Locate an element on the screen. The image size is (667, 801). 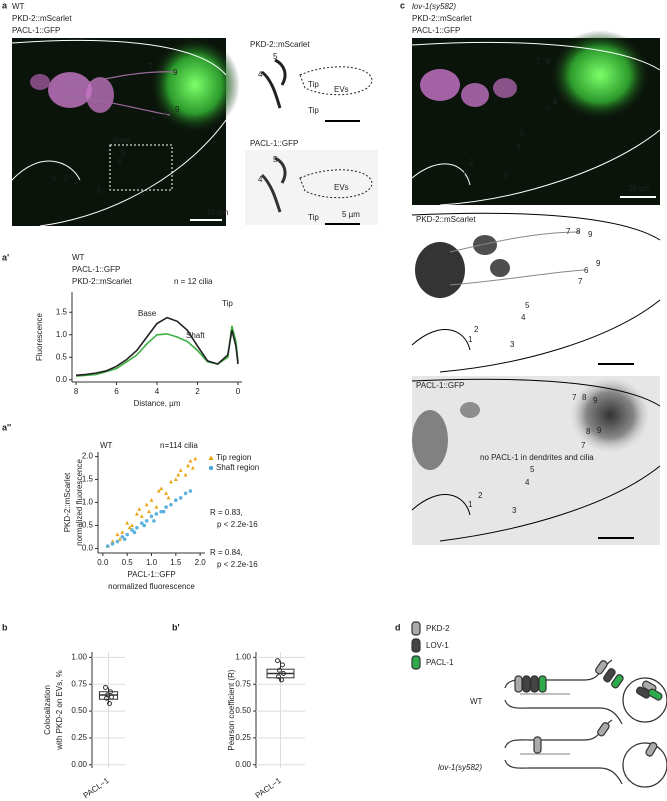
panel-label: c is located at coordinates (402, 5).